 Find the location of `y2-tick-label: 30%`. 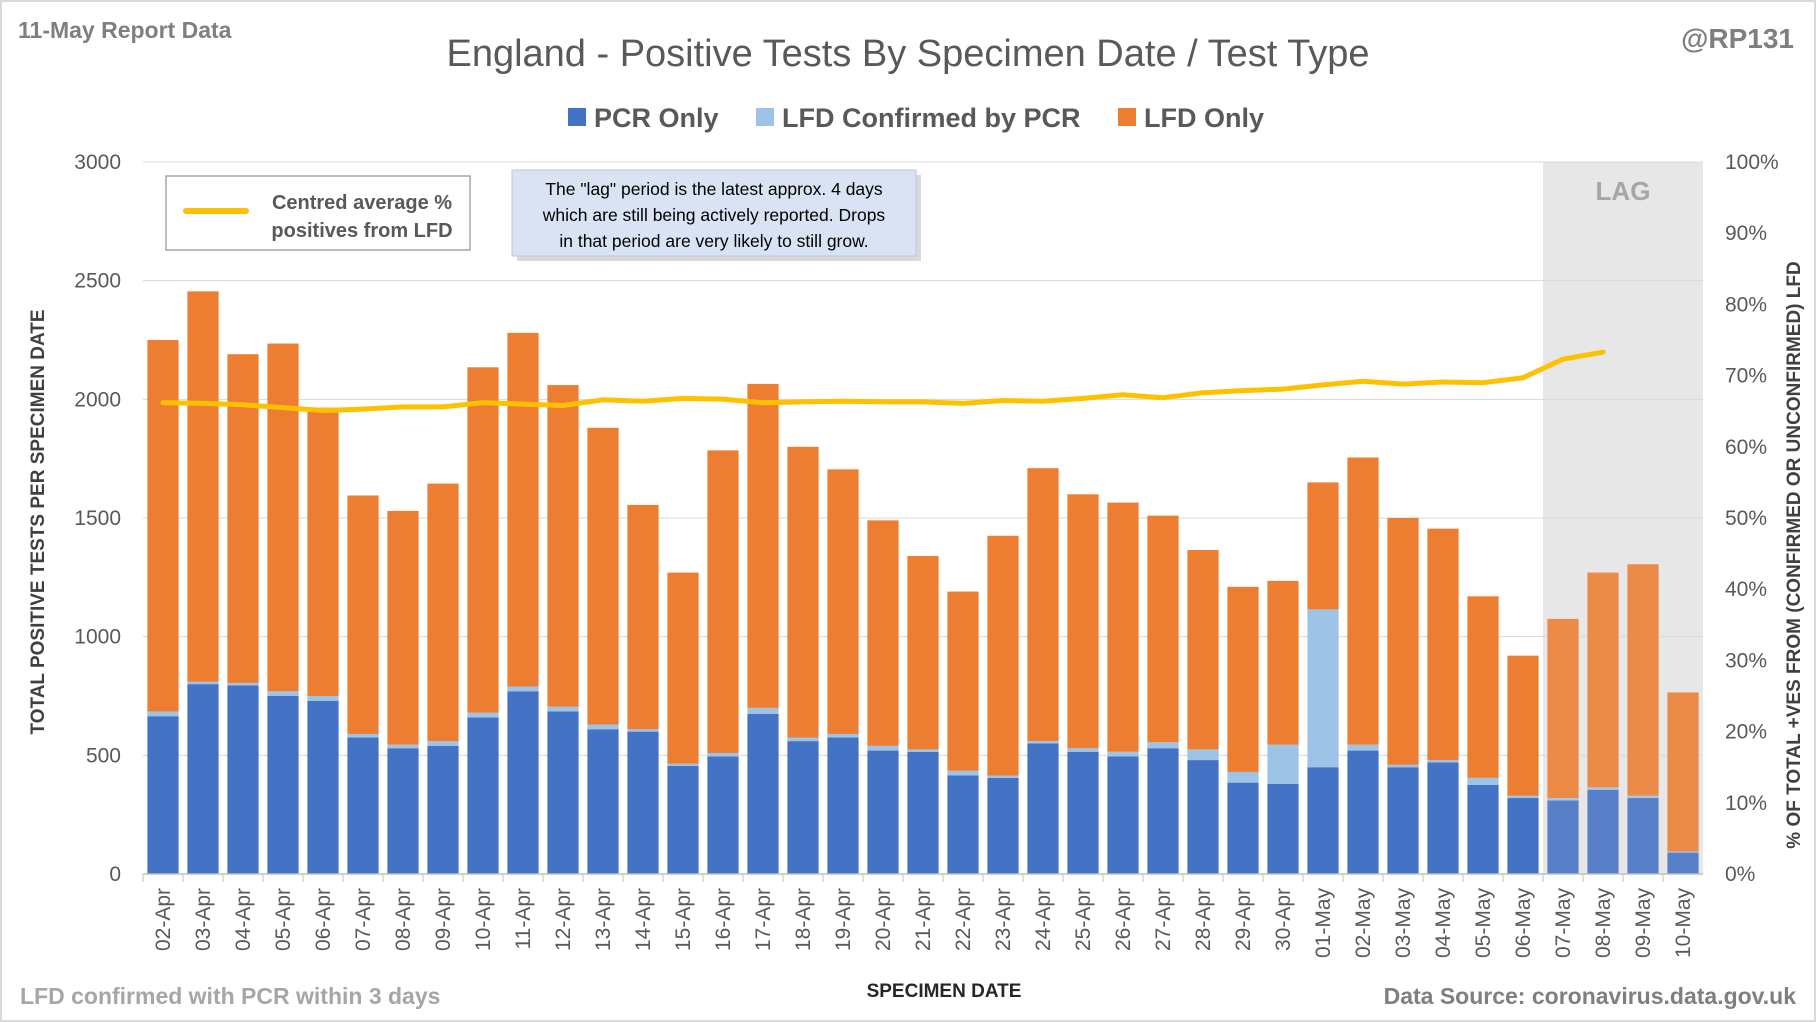

y2-tick-label: 30% is located at coordinates (1746, 660).